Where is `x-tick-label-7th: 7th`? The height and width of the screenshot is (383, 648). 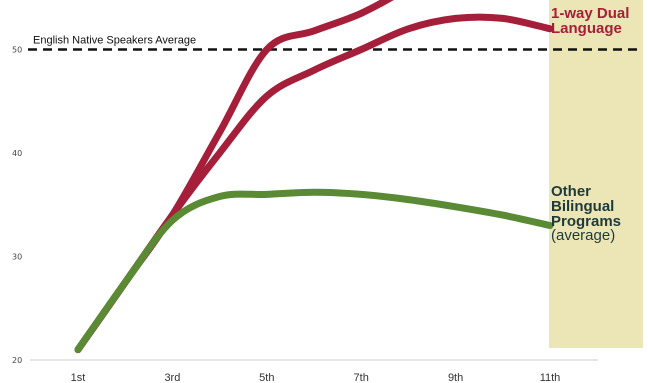 x-tick-label-7th: 7th is located at coordinates (361, 377).